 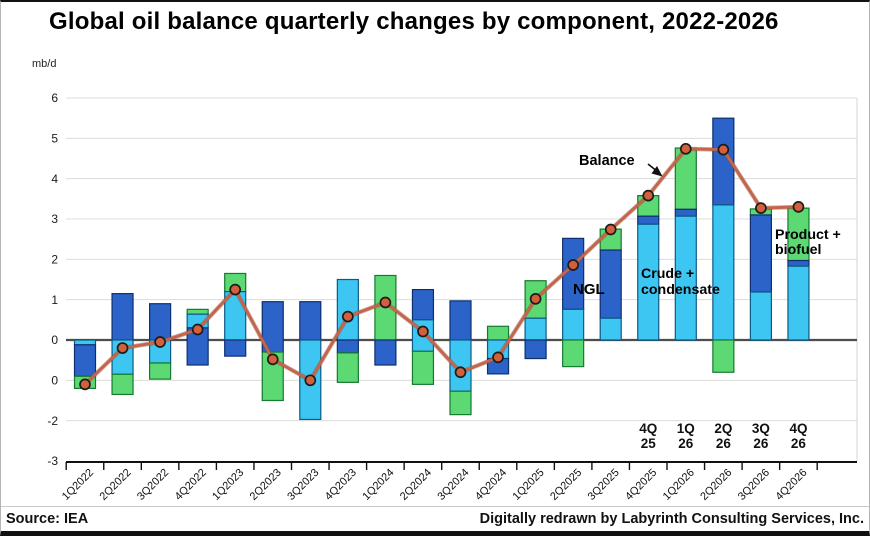 What do you see at coordinates (54, 139) in the screenshot?
I see `y-axis-tick-label: 5` at bounding box center [54, 139].